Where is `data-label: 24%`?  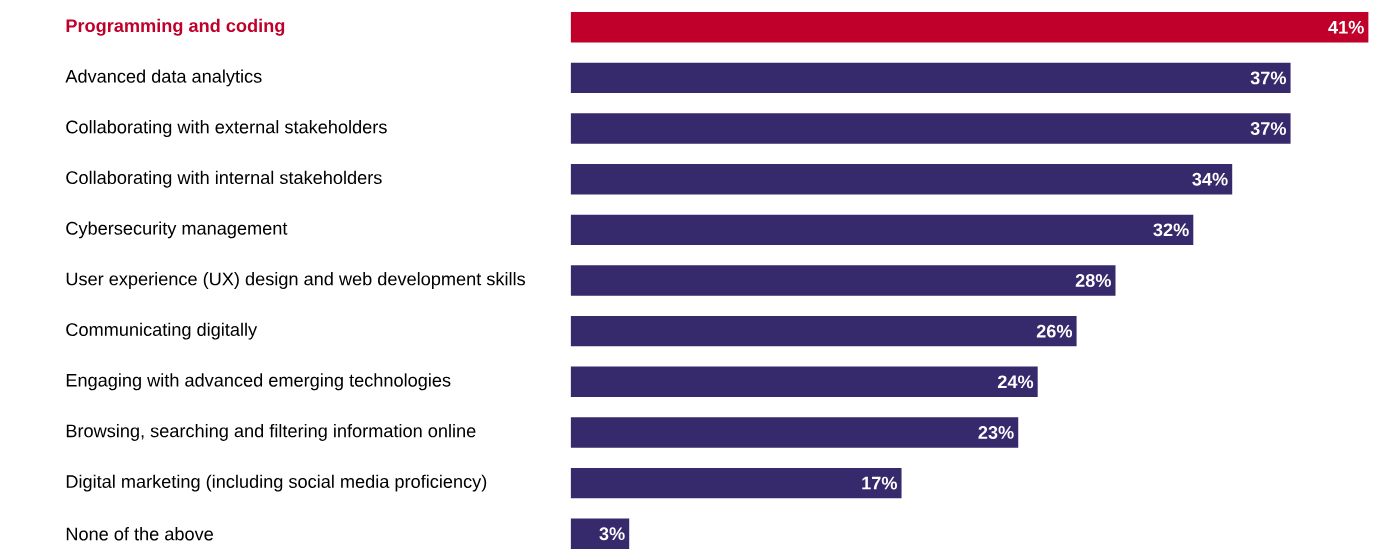
data-label: 24% is located at coordinates (1015, 382).